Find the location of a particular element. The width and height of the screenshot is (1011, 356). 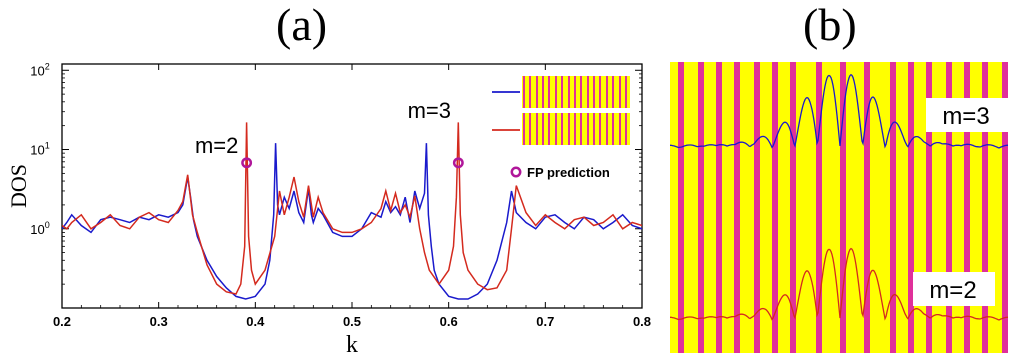

x-tick-label: 0.5 is located at coordinates (352, 321).